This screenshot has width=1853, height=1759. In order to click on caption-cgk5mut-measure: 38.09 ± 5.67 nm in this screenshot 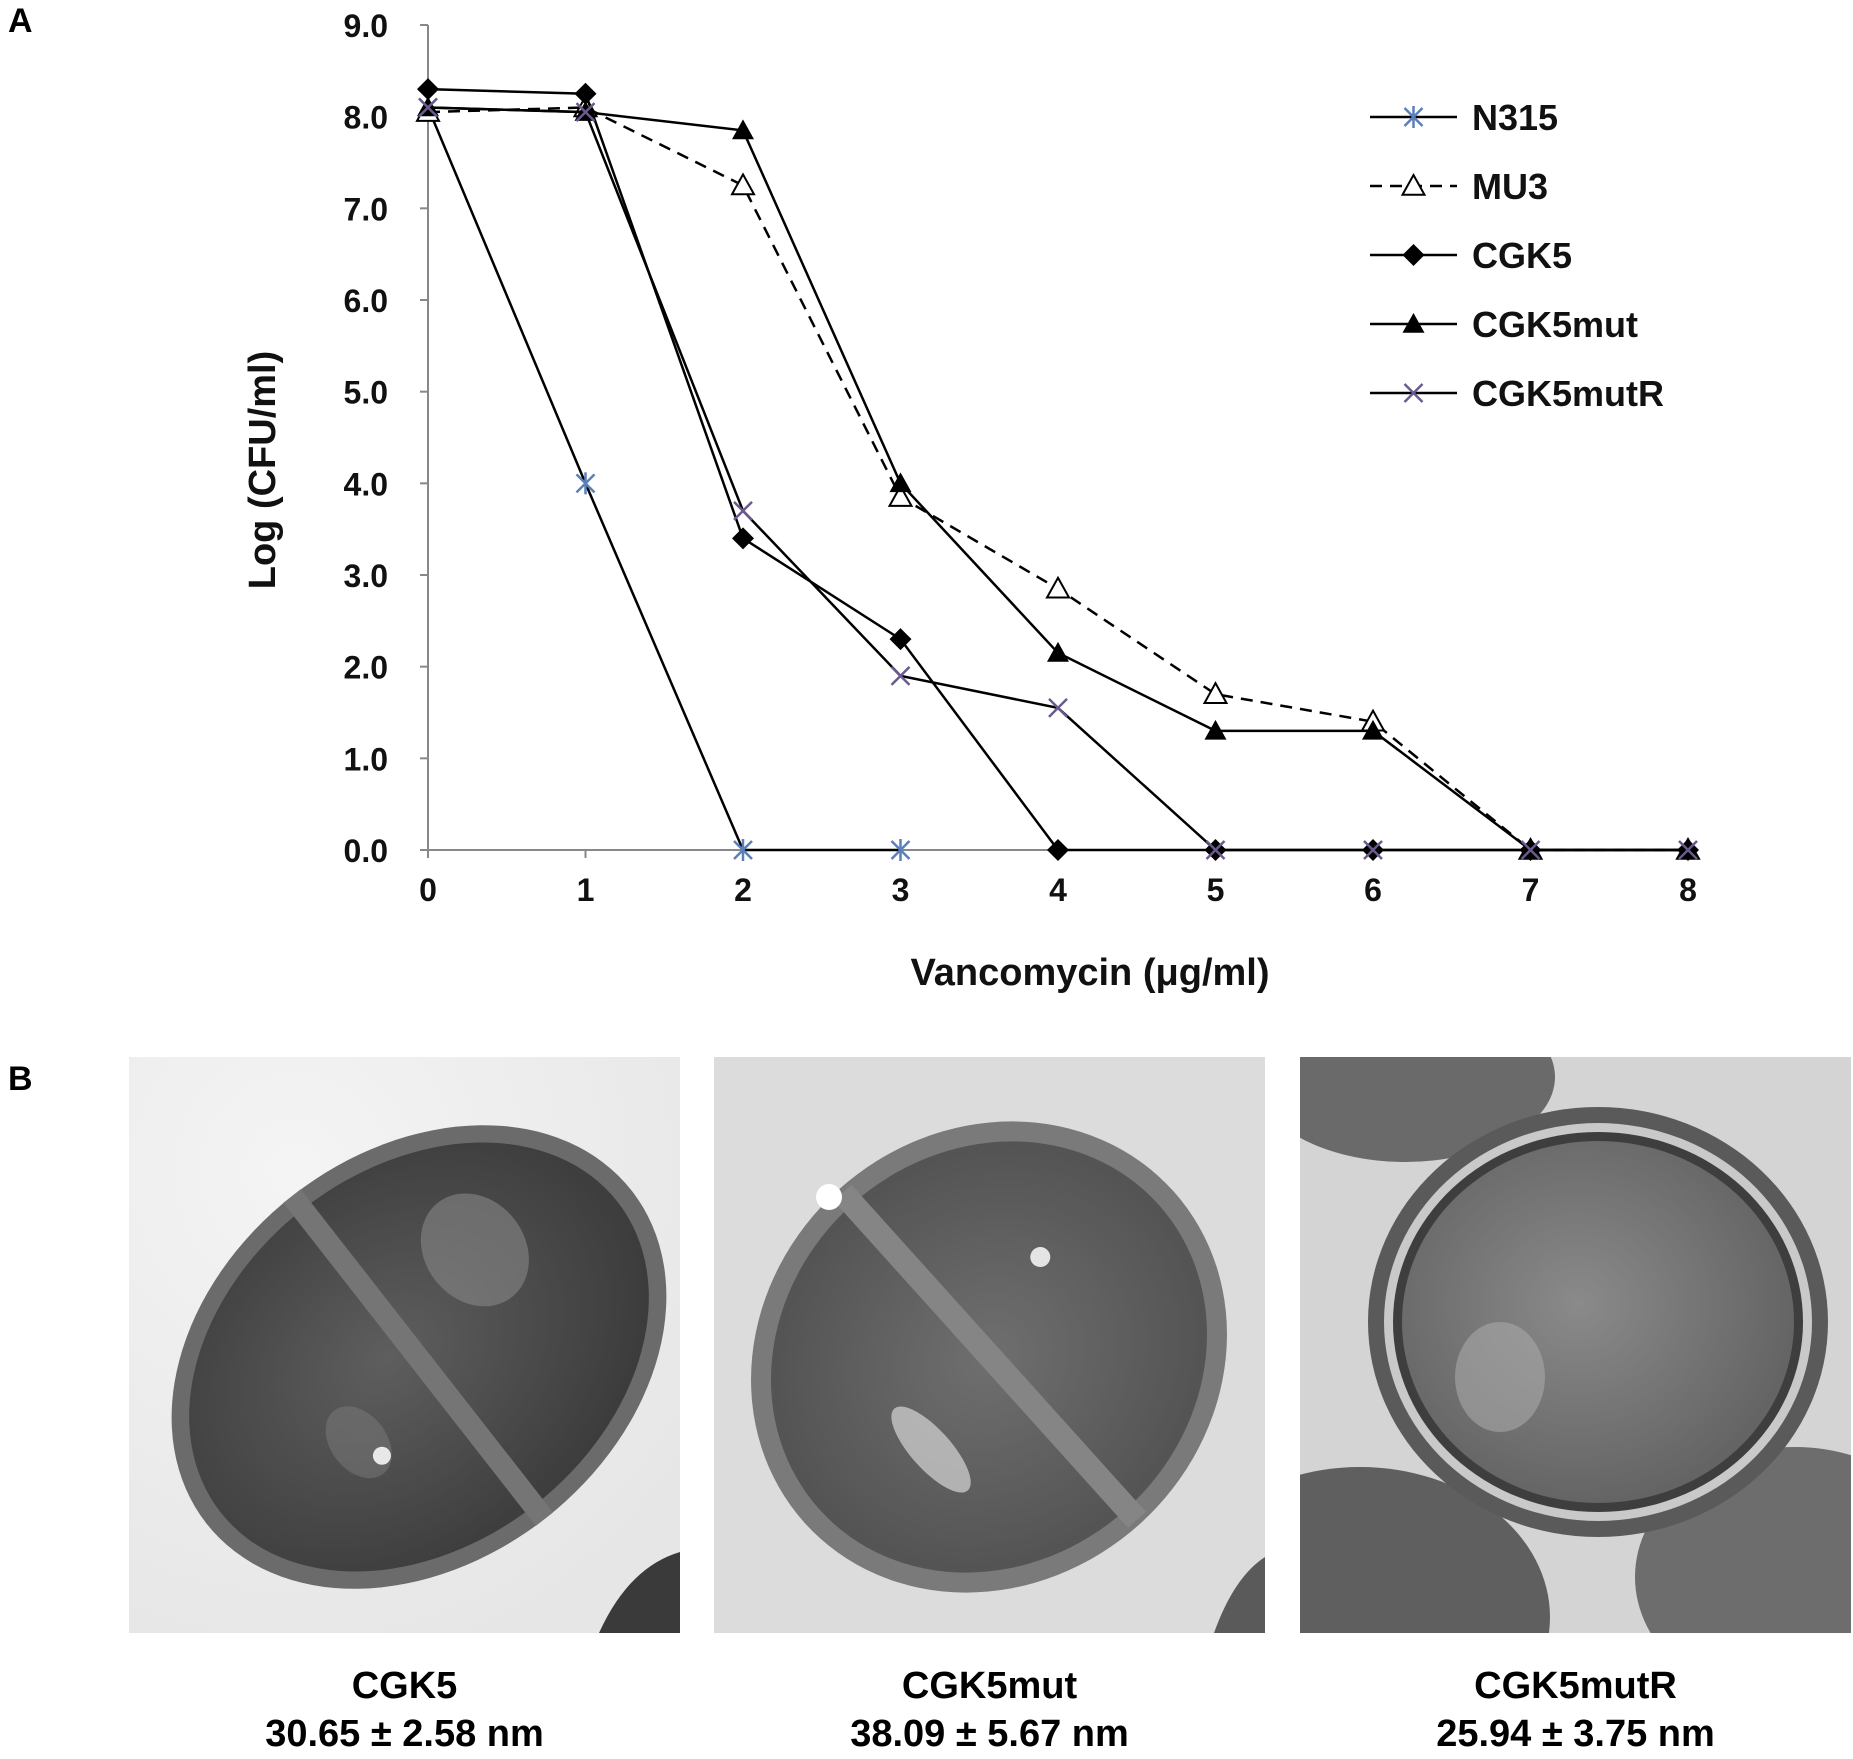, I will do `click(989, 1734)`.